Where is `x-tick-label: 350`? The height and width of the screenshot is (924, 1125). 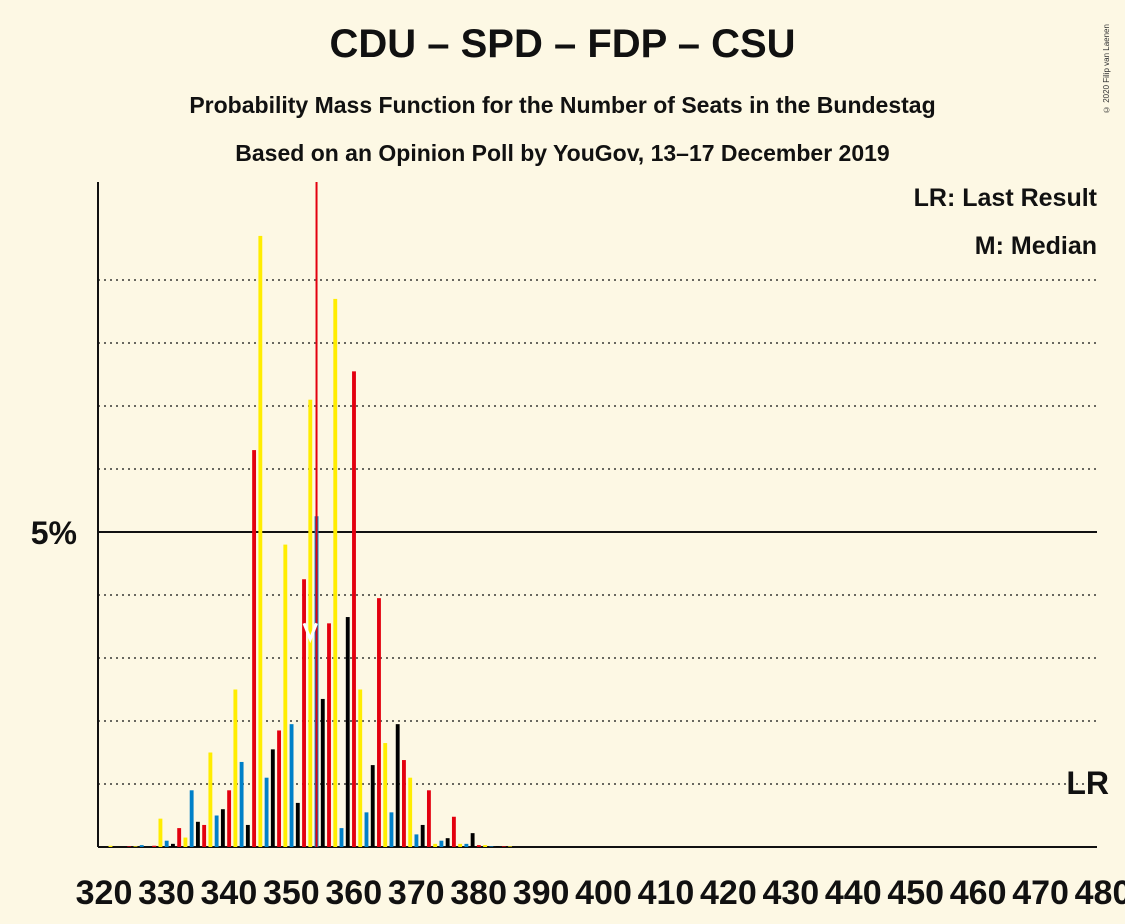
x-tick-label: 350 is located at coordinates (291, 893).